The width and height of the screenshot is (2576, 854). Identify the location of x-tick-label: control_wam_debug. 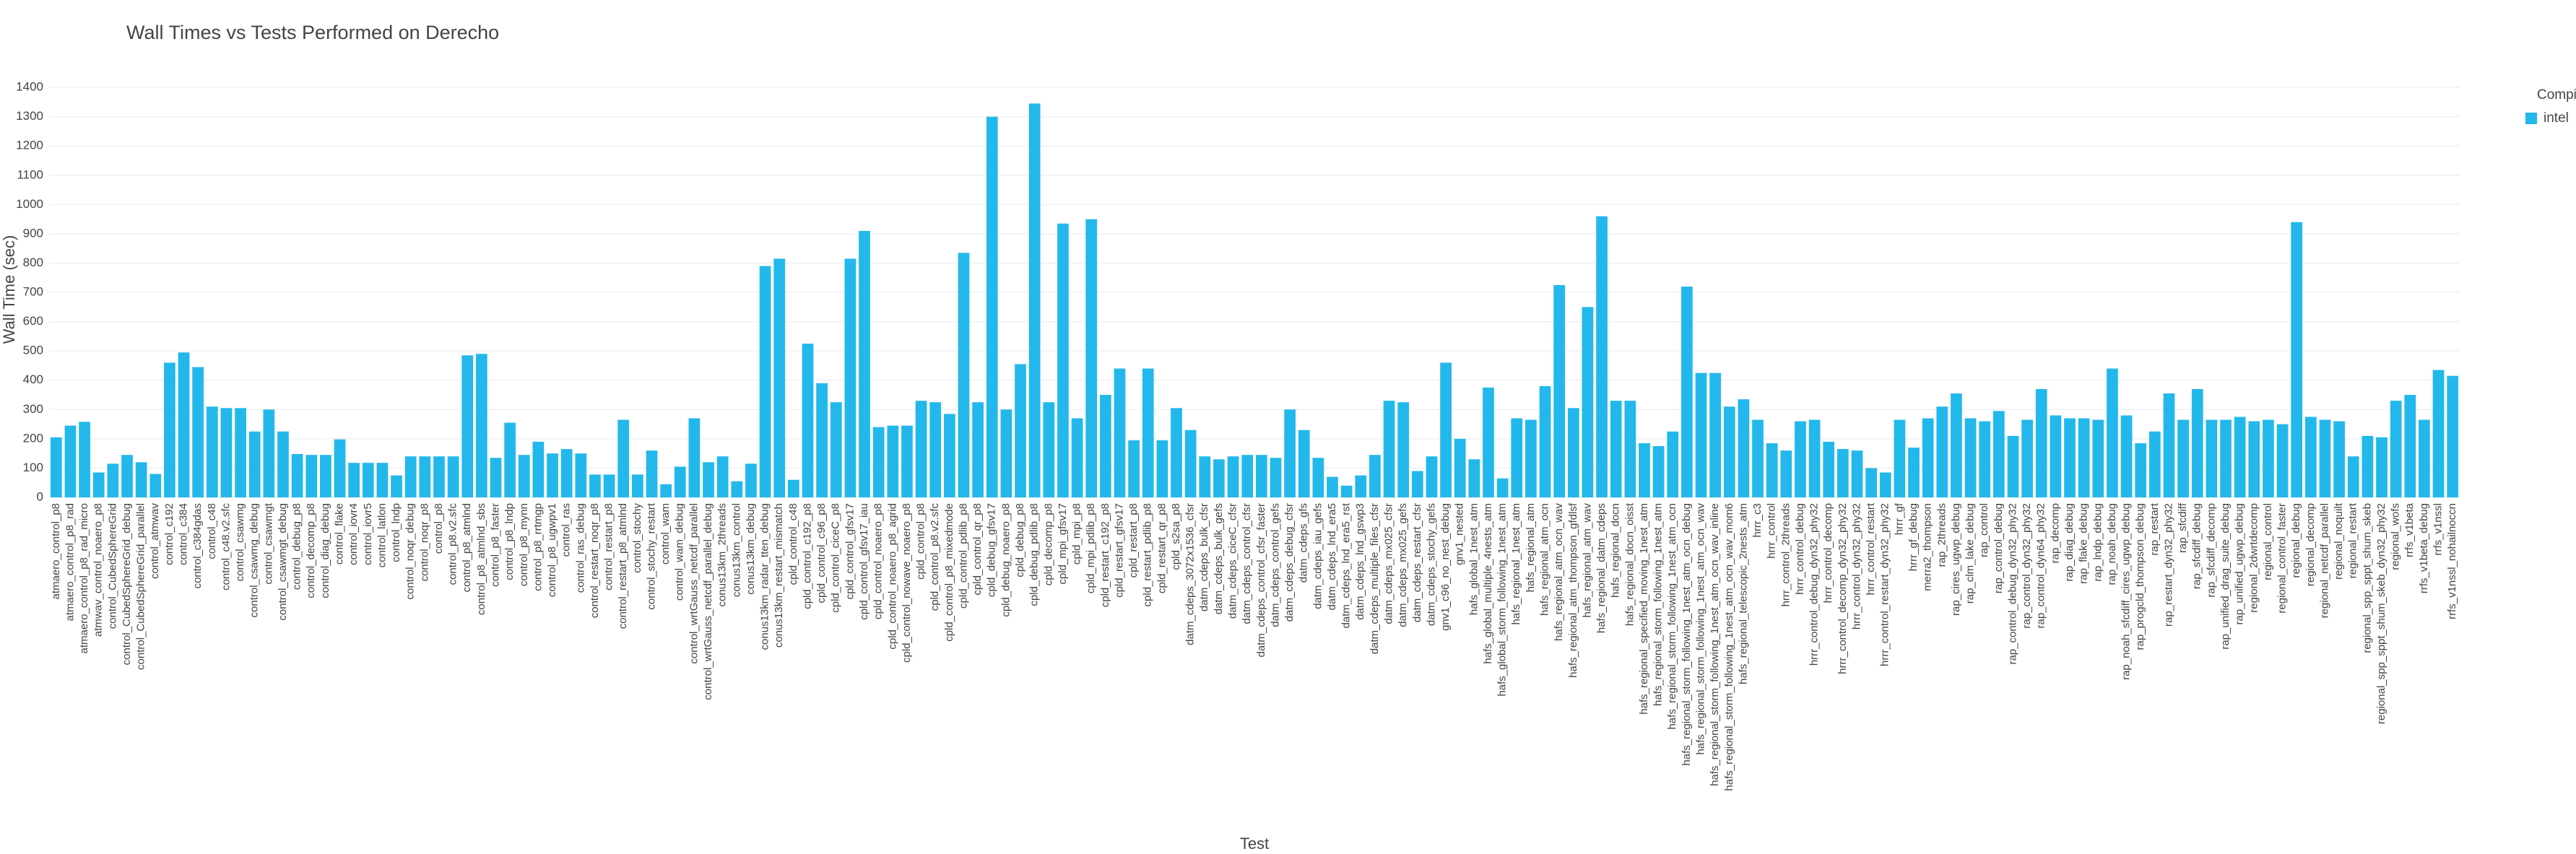
(680, 552).